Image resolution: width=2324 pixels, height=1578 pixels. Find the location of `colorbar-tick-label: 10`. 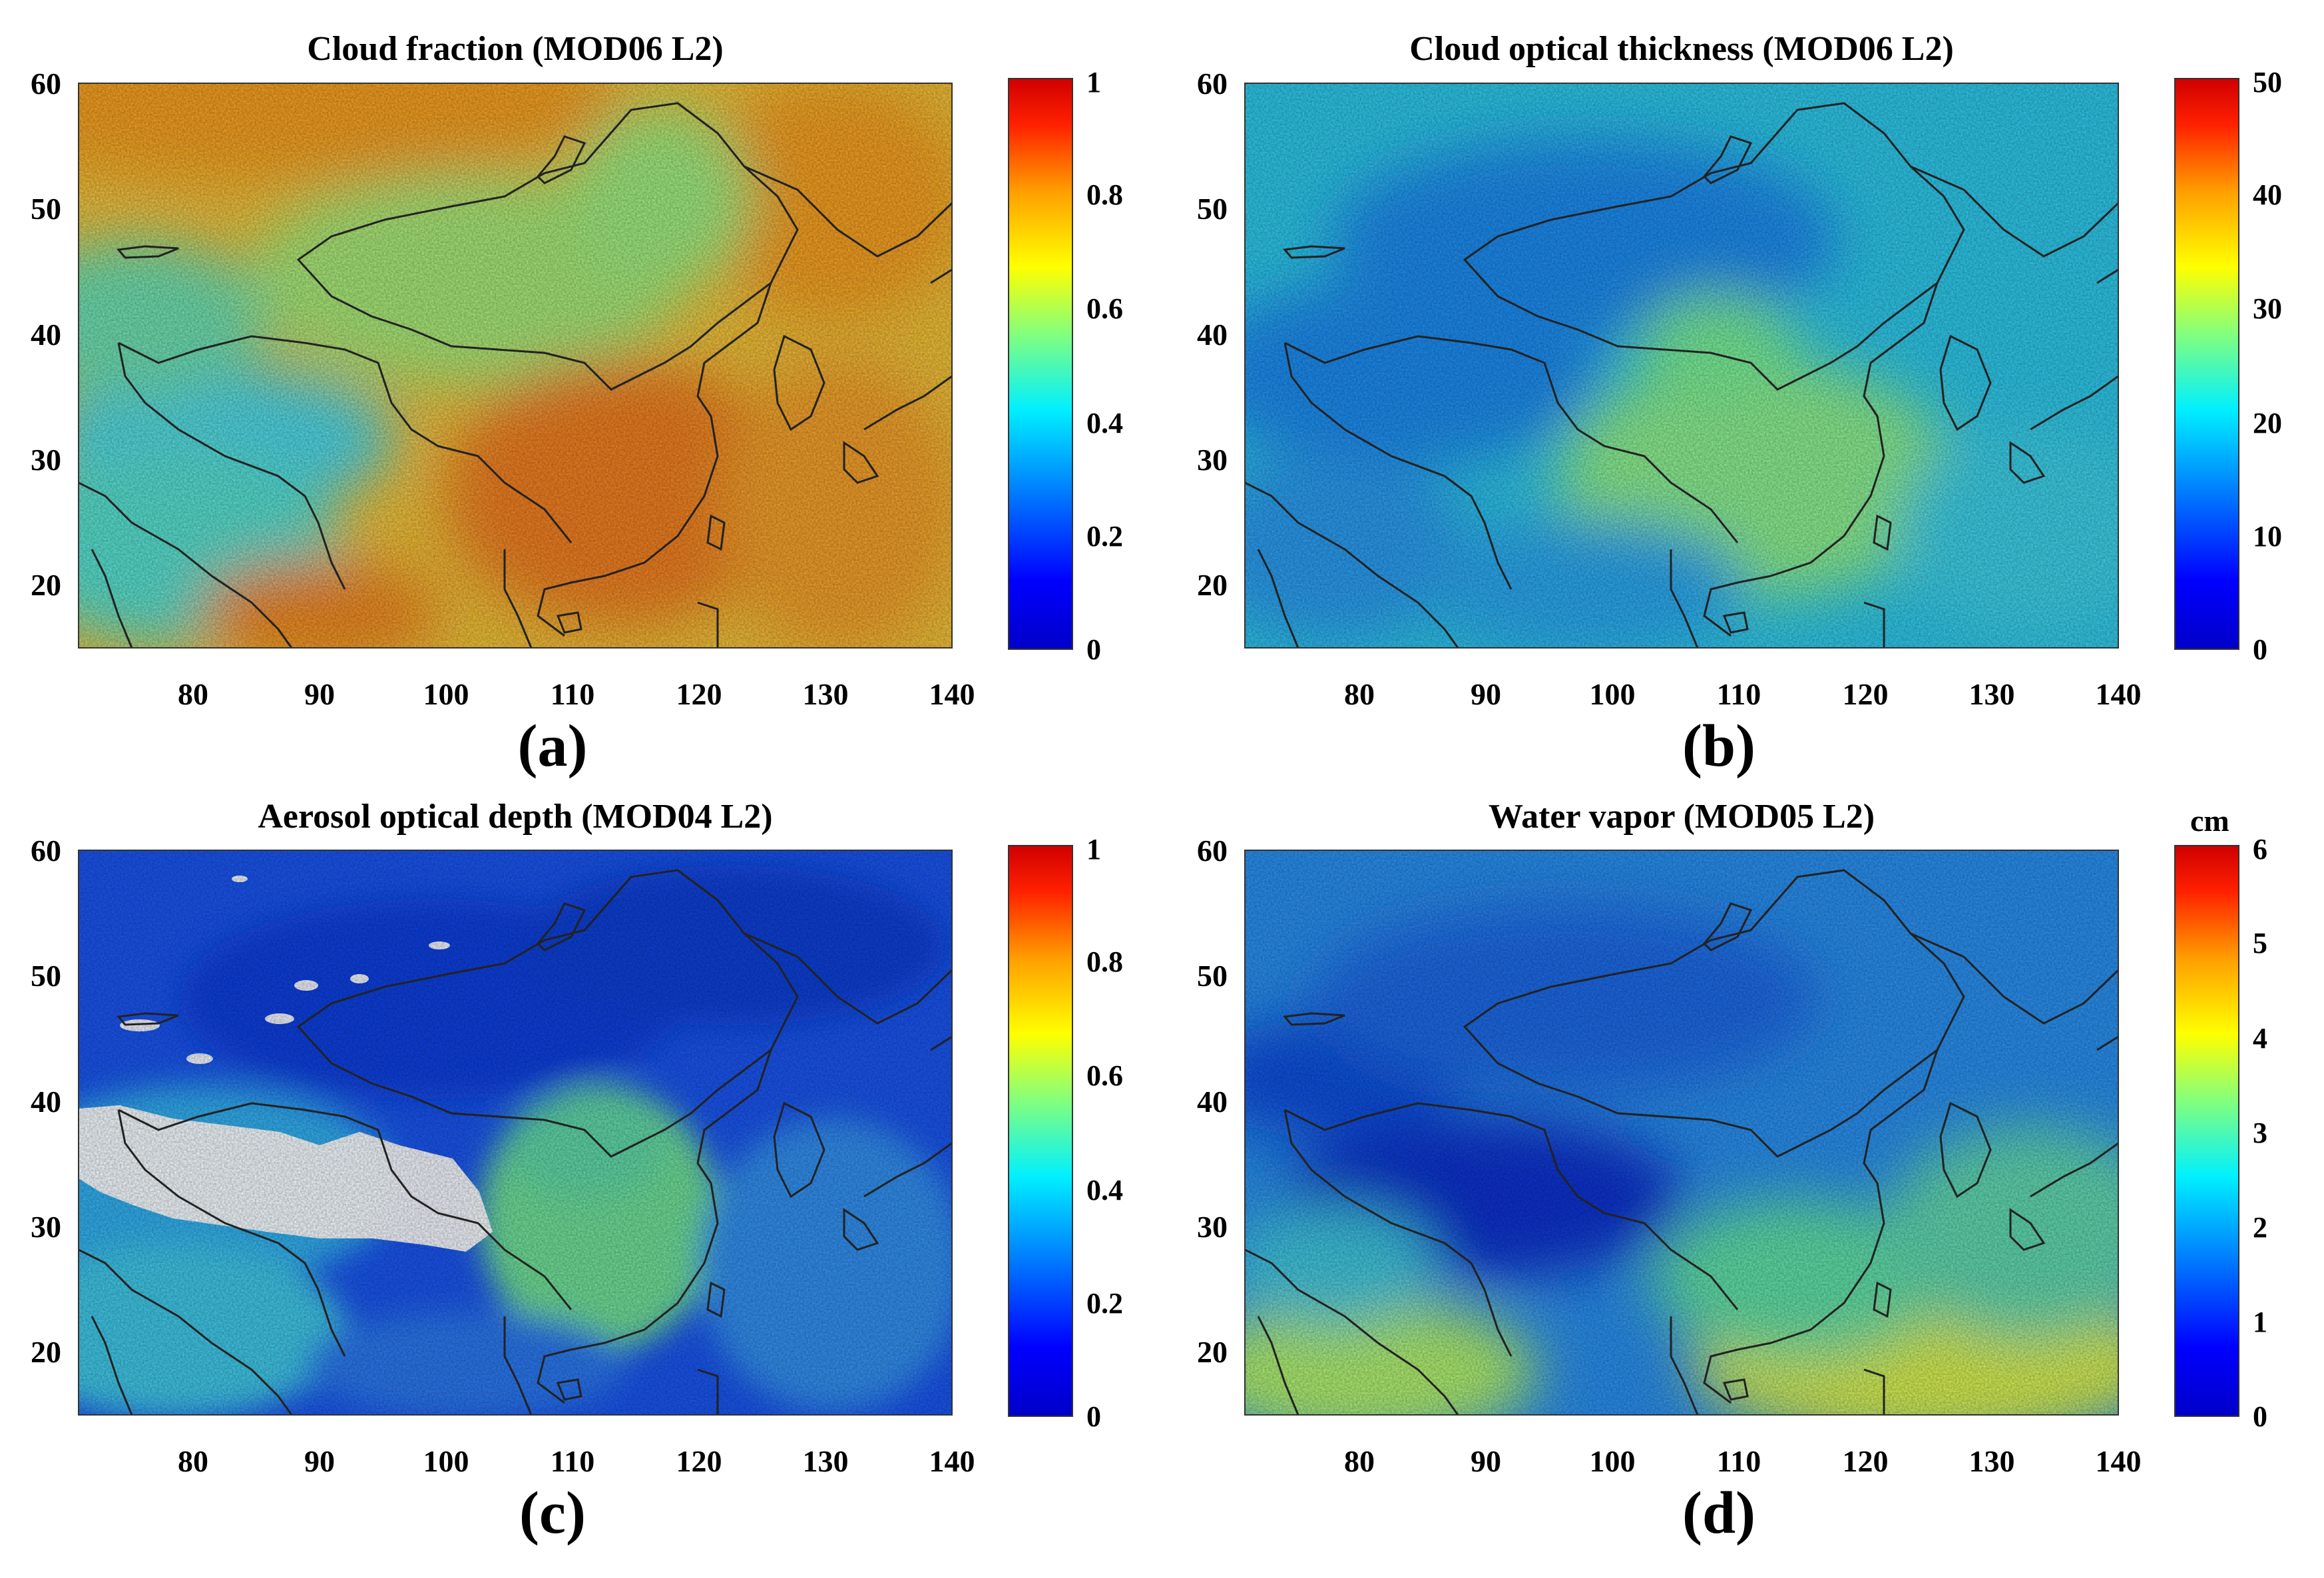

colorbar-tick-label: 10 is located at coordinates (2268, 536).